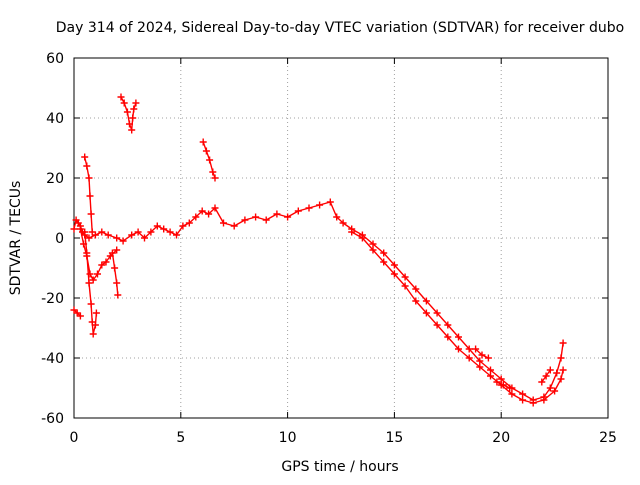 The image size is (640, 485). I want to click on series-arc-near-2-5h, so click(128, 113).